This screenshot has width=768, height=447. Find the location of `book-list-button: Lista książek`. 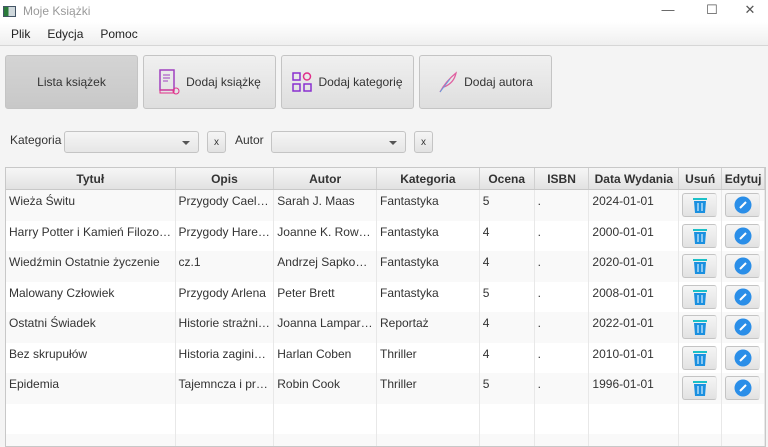

book-list-button: Lista książek is located at coordinates (71, 82).